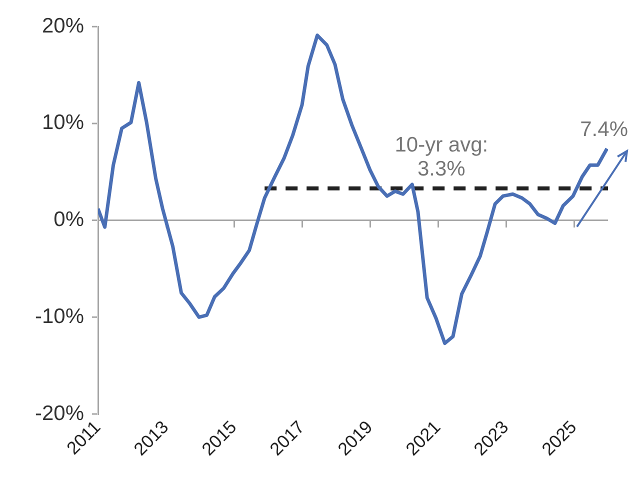  What do you see at coordinates (63, 26) in the screenshot?
I see `y-tick-label: 20%` at bounding box center [63, 26].